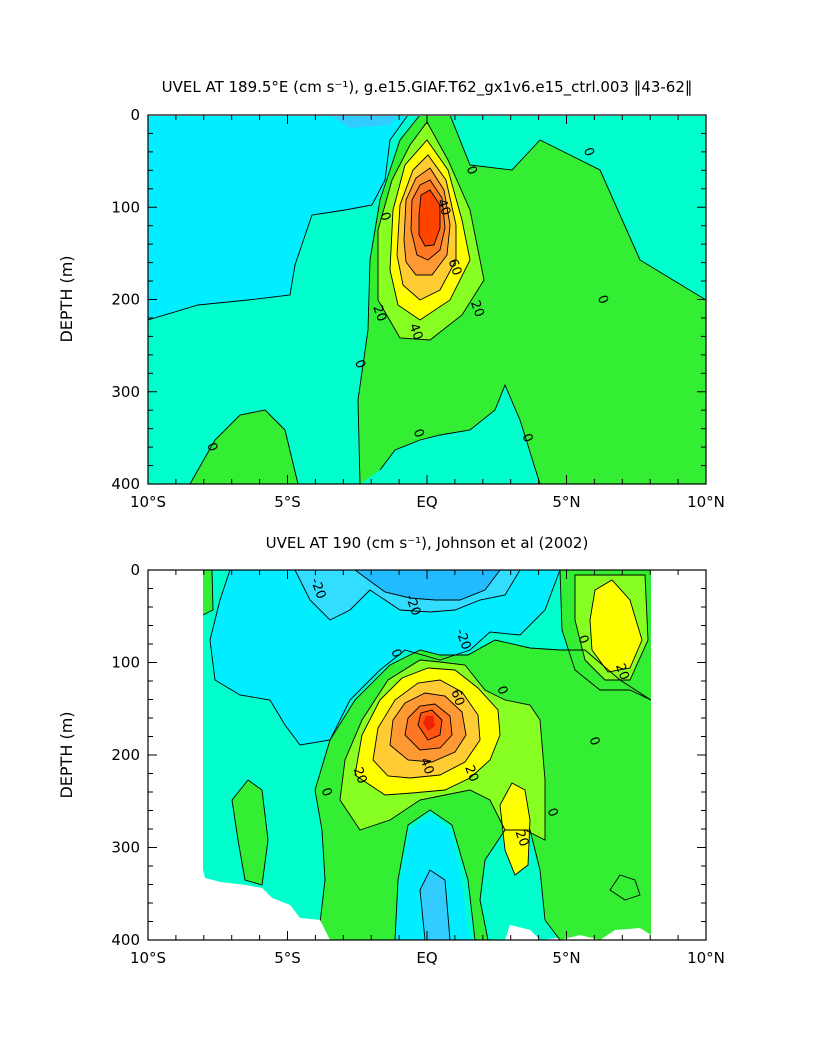 This screenshot has width=818, height=1055. Describe the element at coordinates (385, 657) in the screenshot. I see `bottom-band-cyan` at that location.